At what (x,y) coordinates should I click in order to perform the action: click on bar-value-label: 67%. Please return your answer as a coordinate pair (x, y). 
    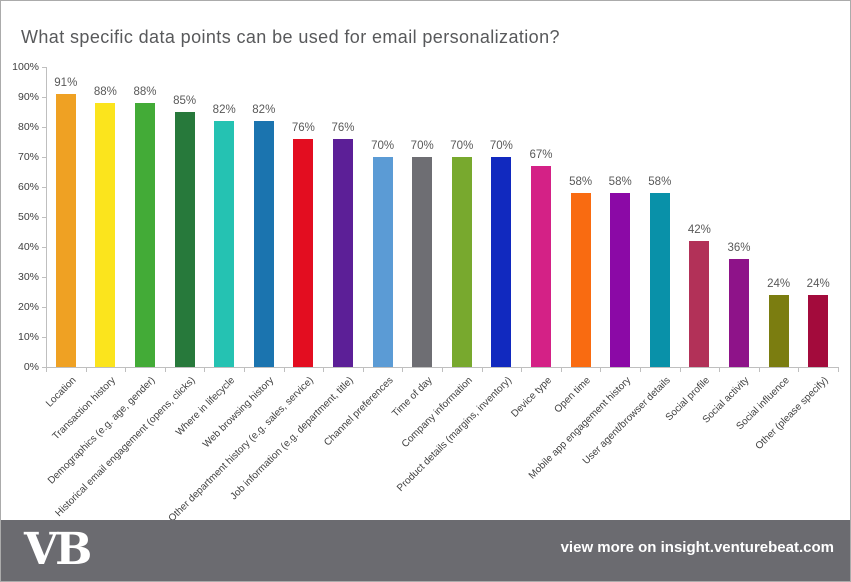
    Looking at the image, I should click on (541, 155).